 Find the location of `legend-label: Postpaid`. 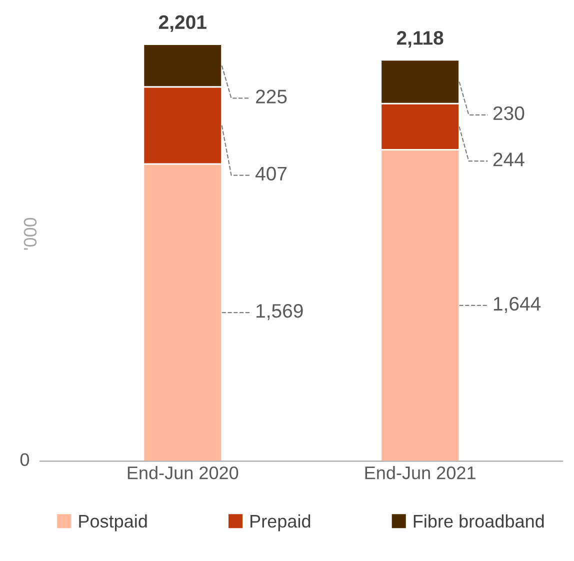

legend-label: Postpaid is located at coordinates (113, 523).